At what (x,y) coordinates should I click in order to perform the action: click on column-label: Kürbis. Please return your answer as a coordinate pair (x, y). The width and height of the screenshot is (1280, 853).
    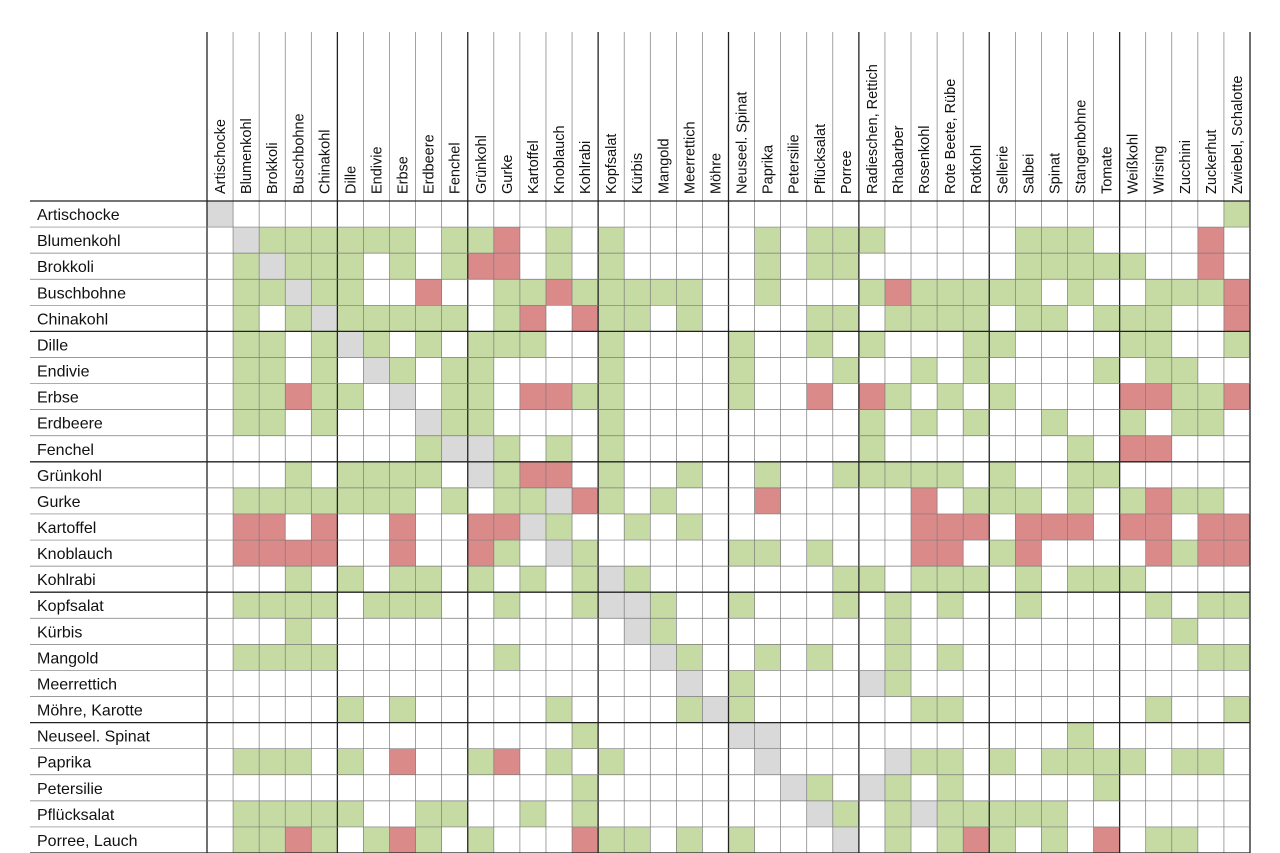
    Looking at the image, I should click on (638, 173).